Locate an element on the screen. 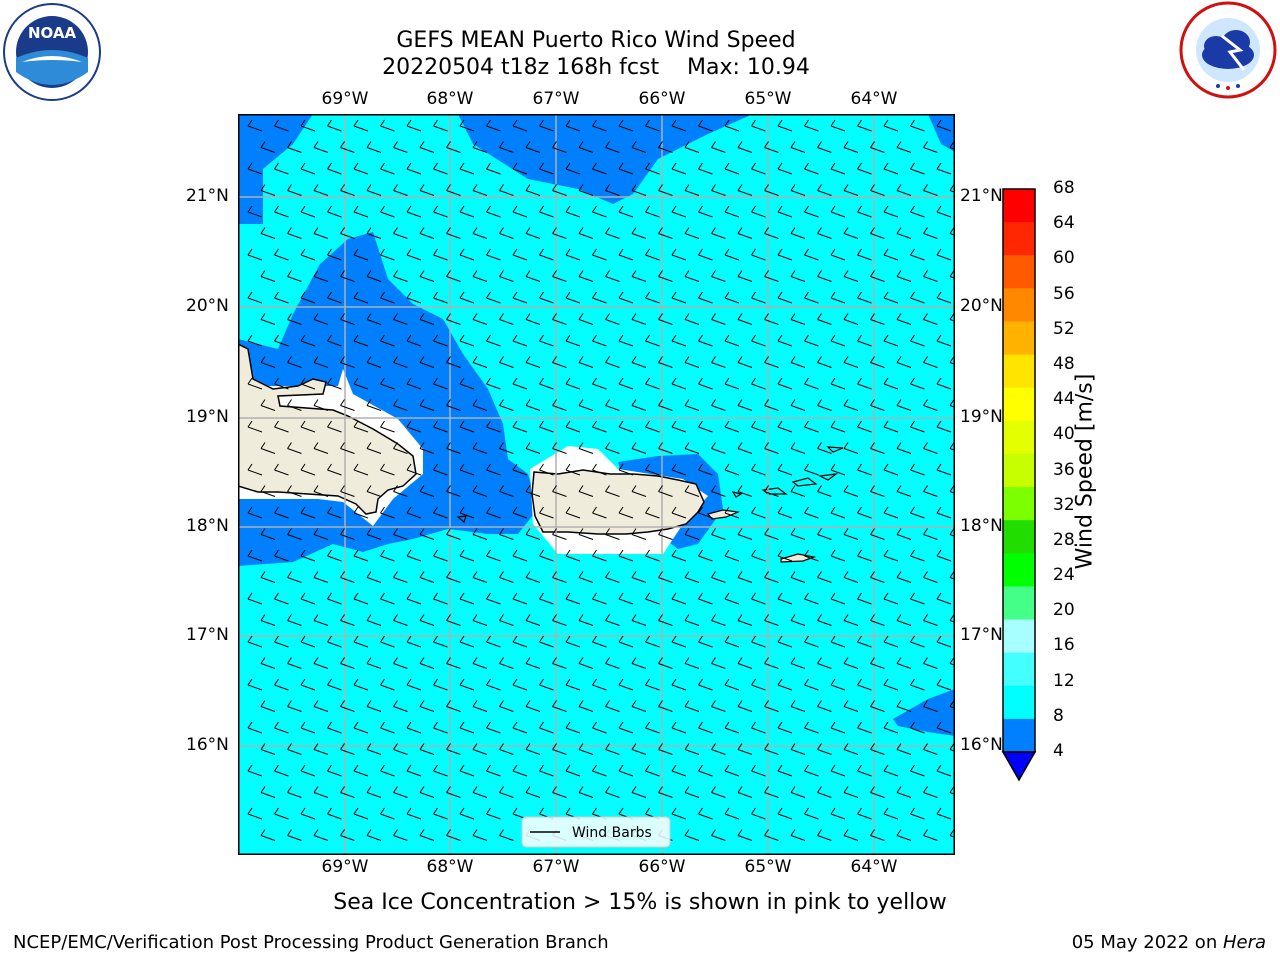 This screenshot has width=1280, height=960. colorbar-tick-label: 40 is located at coordinates (1064, 434).